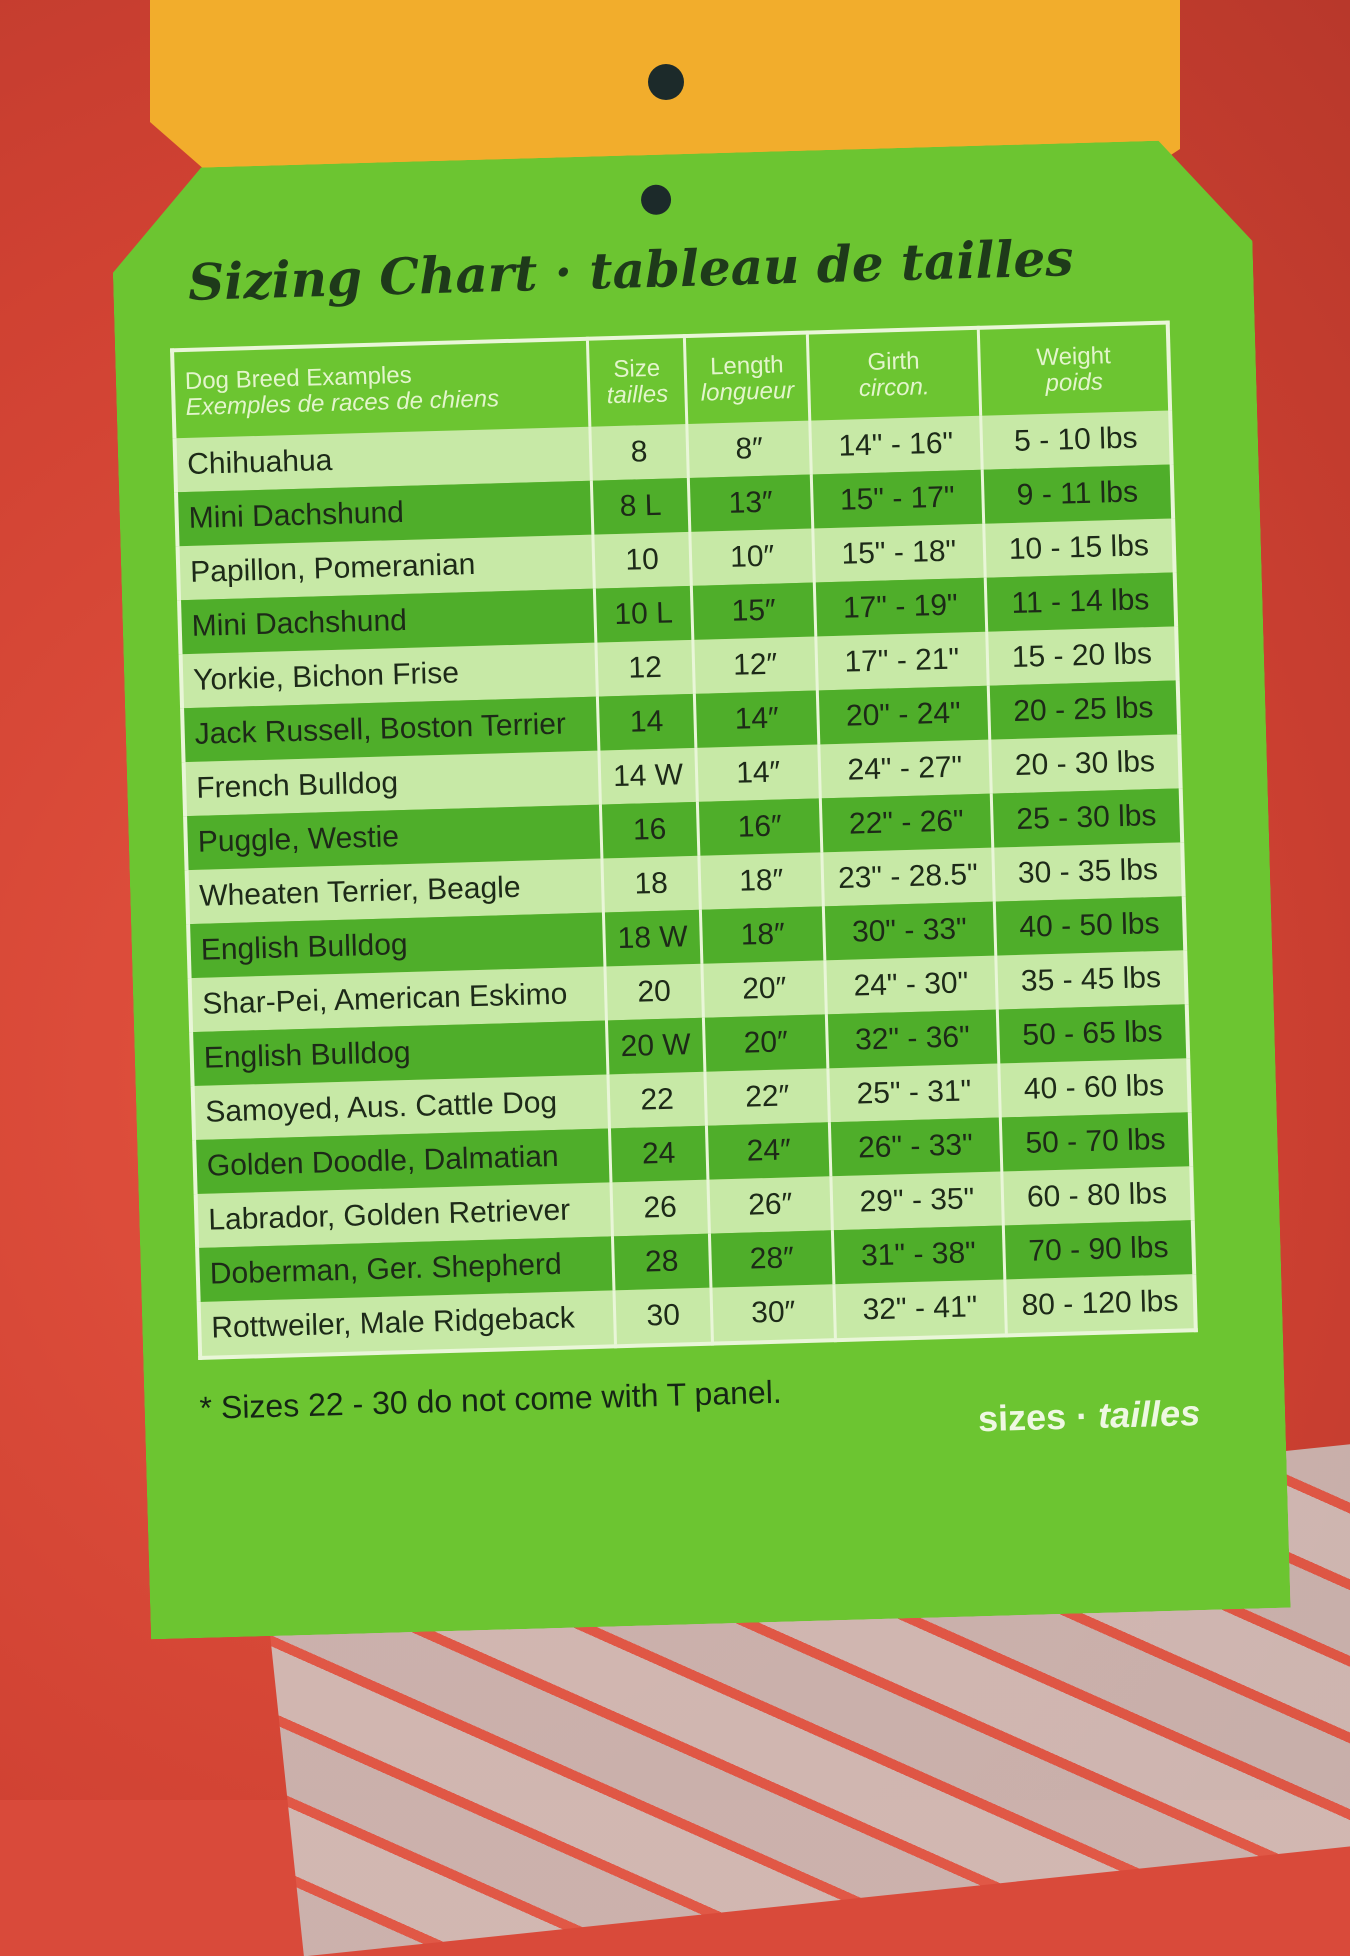 This screenshot has width=1350, height=1956. I want to click on cell-weight: 20 - 30 lbs, so click(1085, 763).